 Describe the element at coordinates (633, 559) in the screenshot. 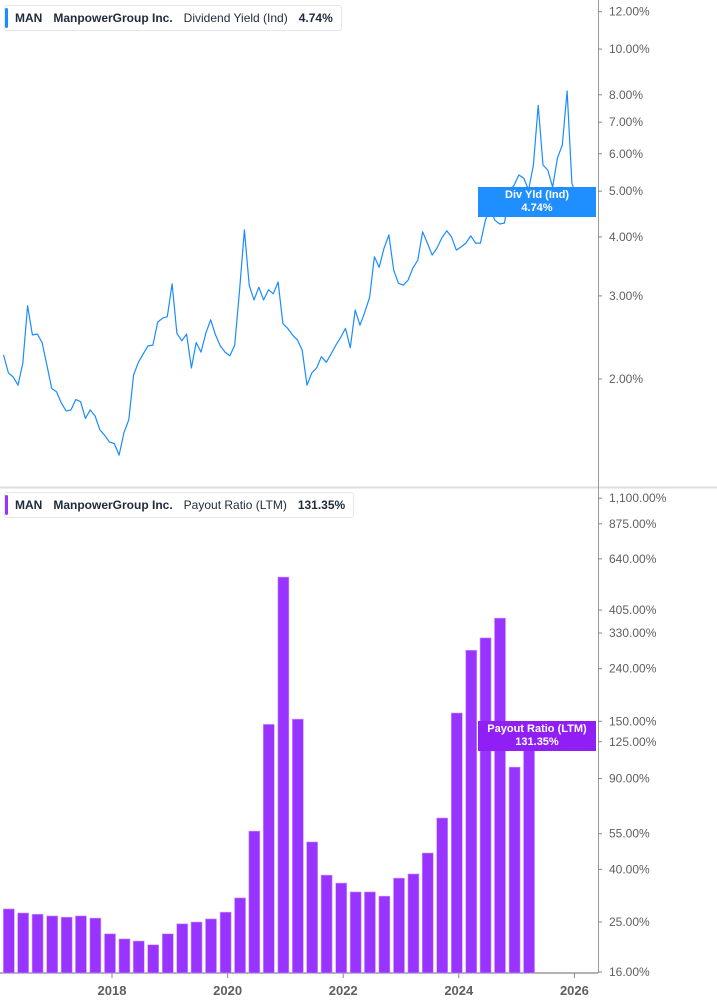

I see `y-tick-label: 640.00%` at that location.